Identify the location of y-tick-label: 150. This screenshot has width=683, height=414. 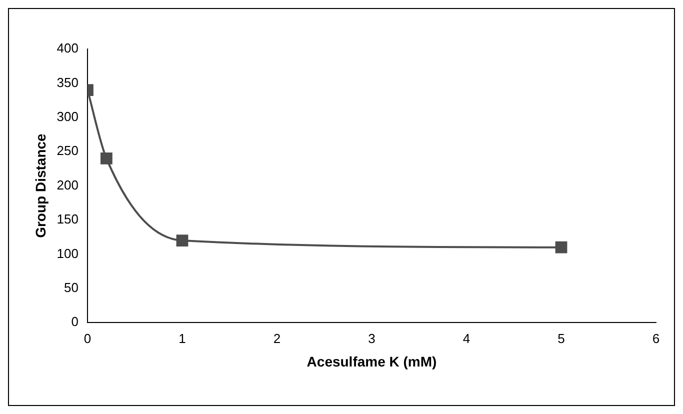
(67, 219).